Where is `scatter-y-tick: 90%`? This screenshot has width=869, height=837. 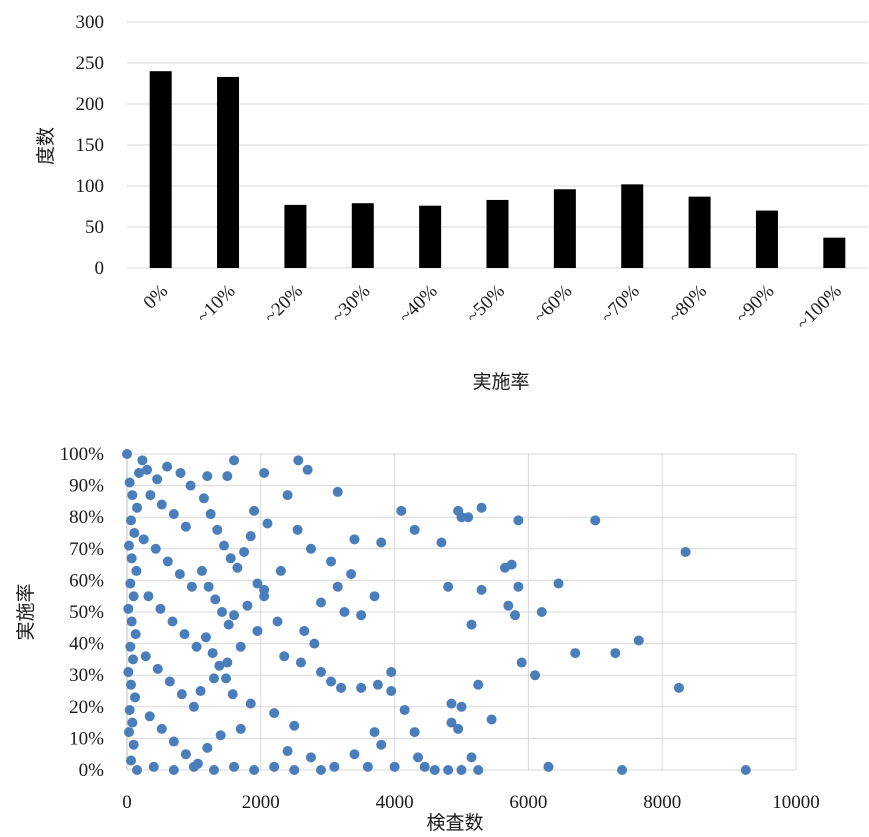
scatter-y-tick: 90% is located at coordinates (86, 486).